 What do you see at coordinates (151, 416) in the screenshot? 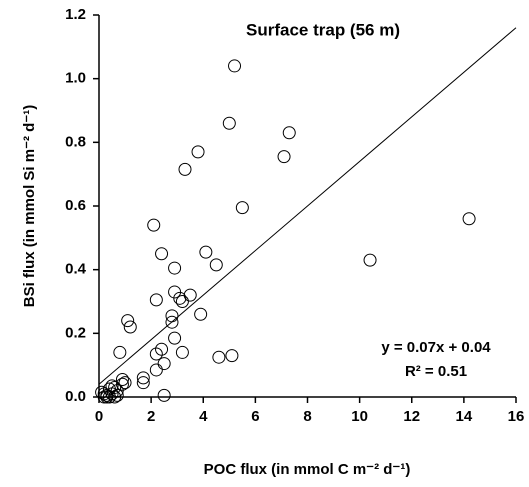
I see `x-tick-label: 2` at bounding box center [151, 416].